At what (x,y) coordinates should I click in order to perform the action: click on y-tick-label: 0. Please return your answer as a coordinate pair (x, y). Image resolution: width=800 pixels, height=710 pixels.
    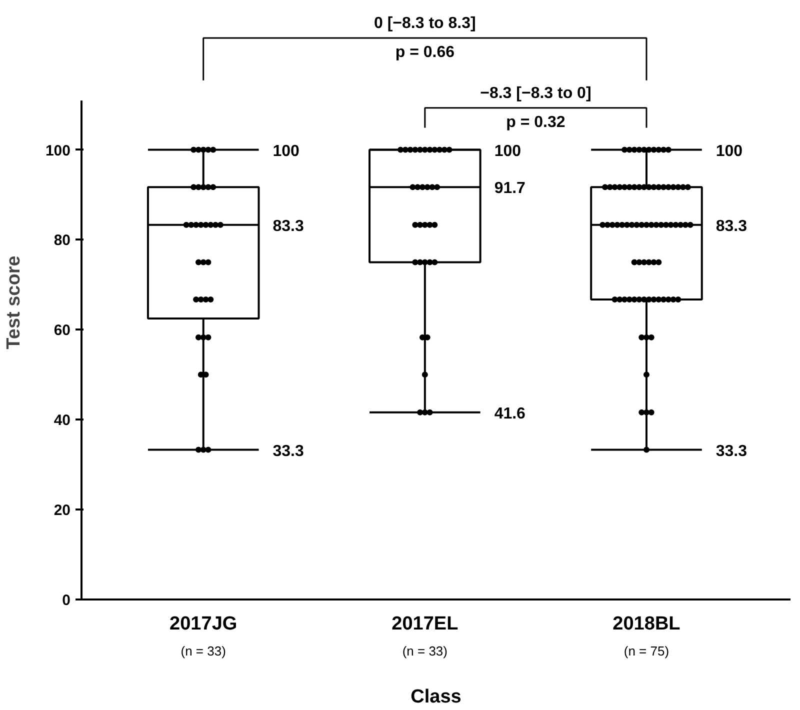
    Looking at the image, I should click on (66, 600).